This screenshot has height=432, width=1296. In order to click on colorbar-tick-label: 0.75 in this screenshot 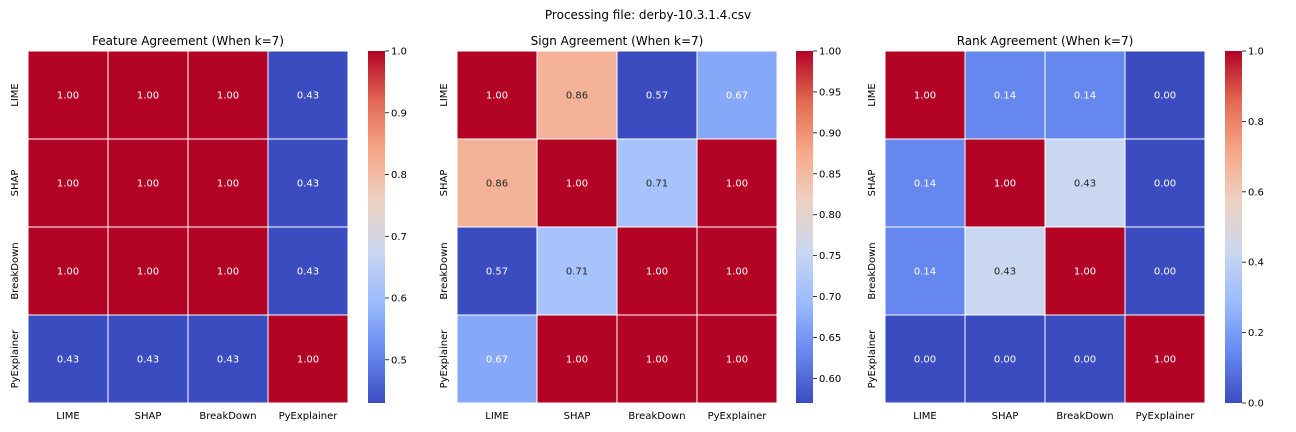, I will do `click(830, 256)`.